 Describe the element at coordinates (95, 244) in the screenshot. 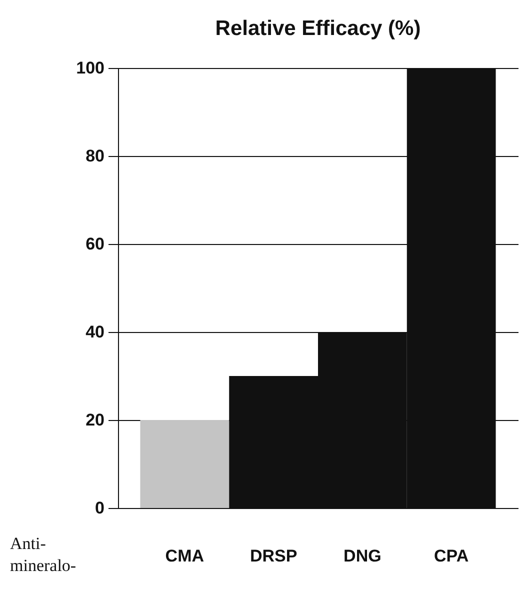

I see `y-tick-label: 60` at that location.